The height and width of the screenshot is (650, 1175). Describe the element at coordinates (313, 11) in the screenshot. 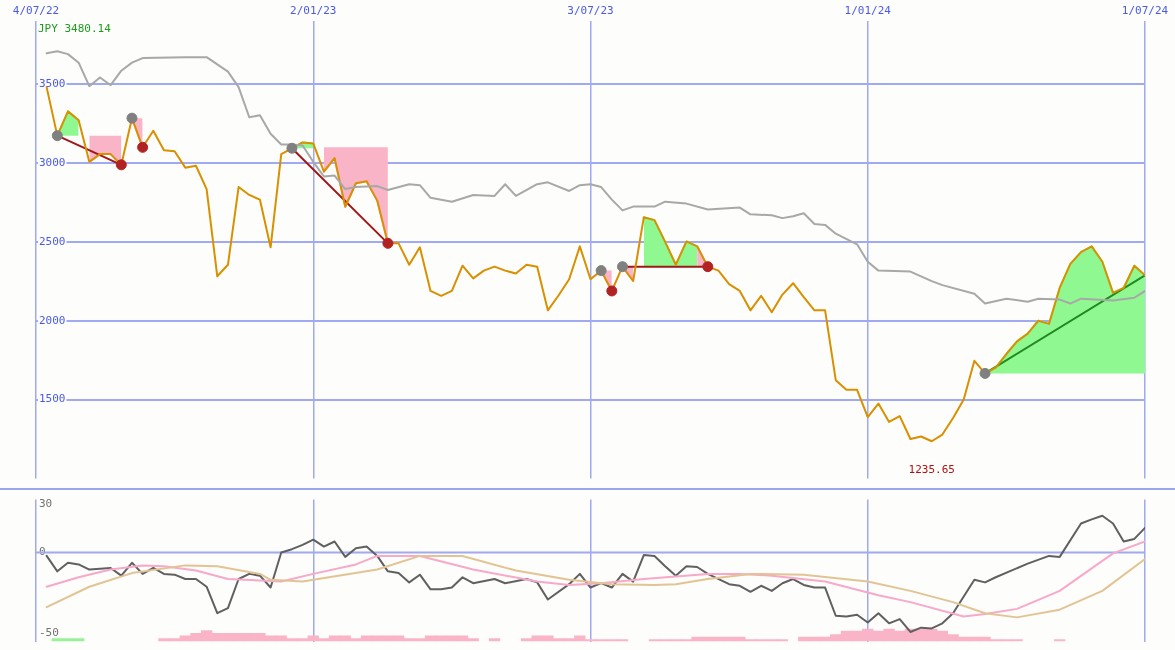

I see `x-tick-label: 2/01/23` at that location.